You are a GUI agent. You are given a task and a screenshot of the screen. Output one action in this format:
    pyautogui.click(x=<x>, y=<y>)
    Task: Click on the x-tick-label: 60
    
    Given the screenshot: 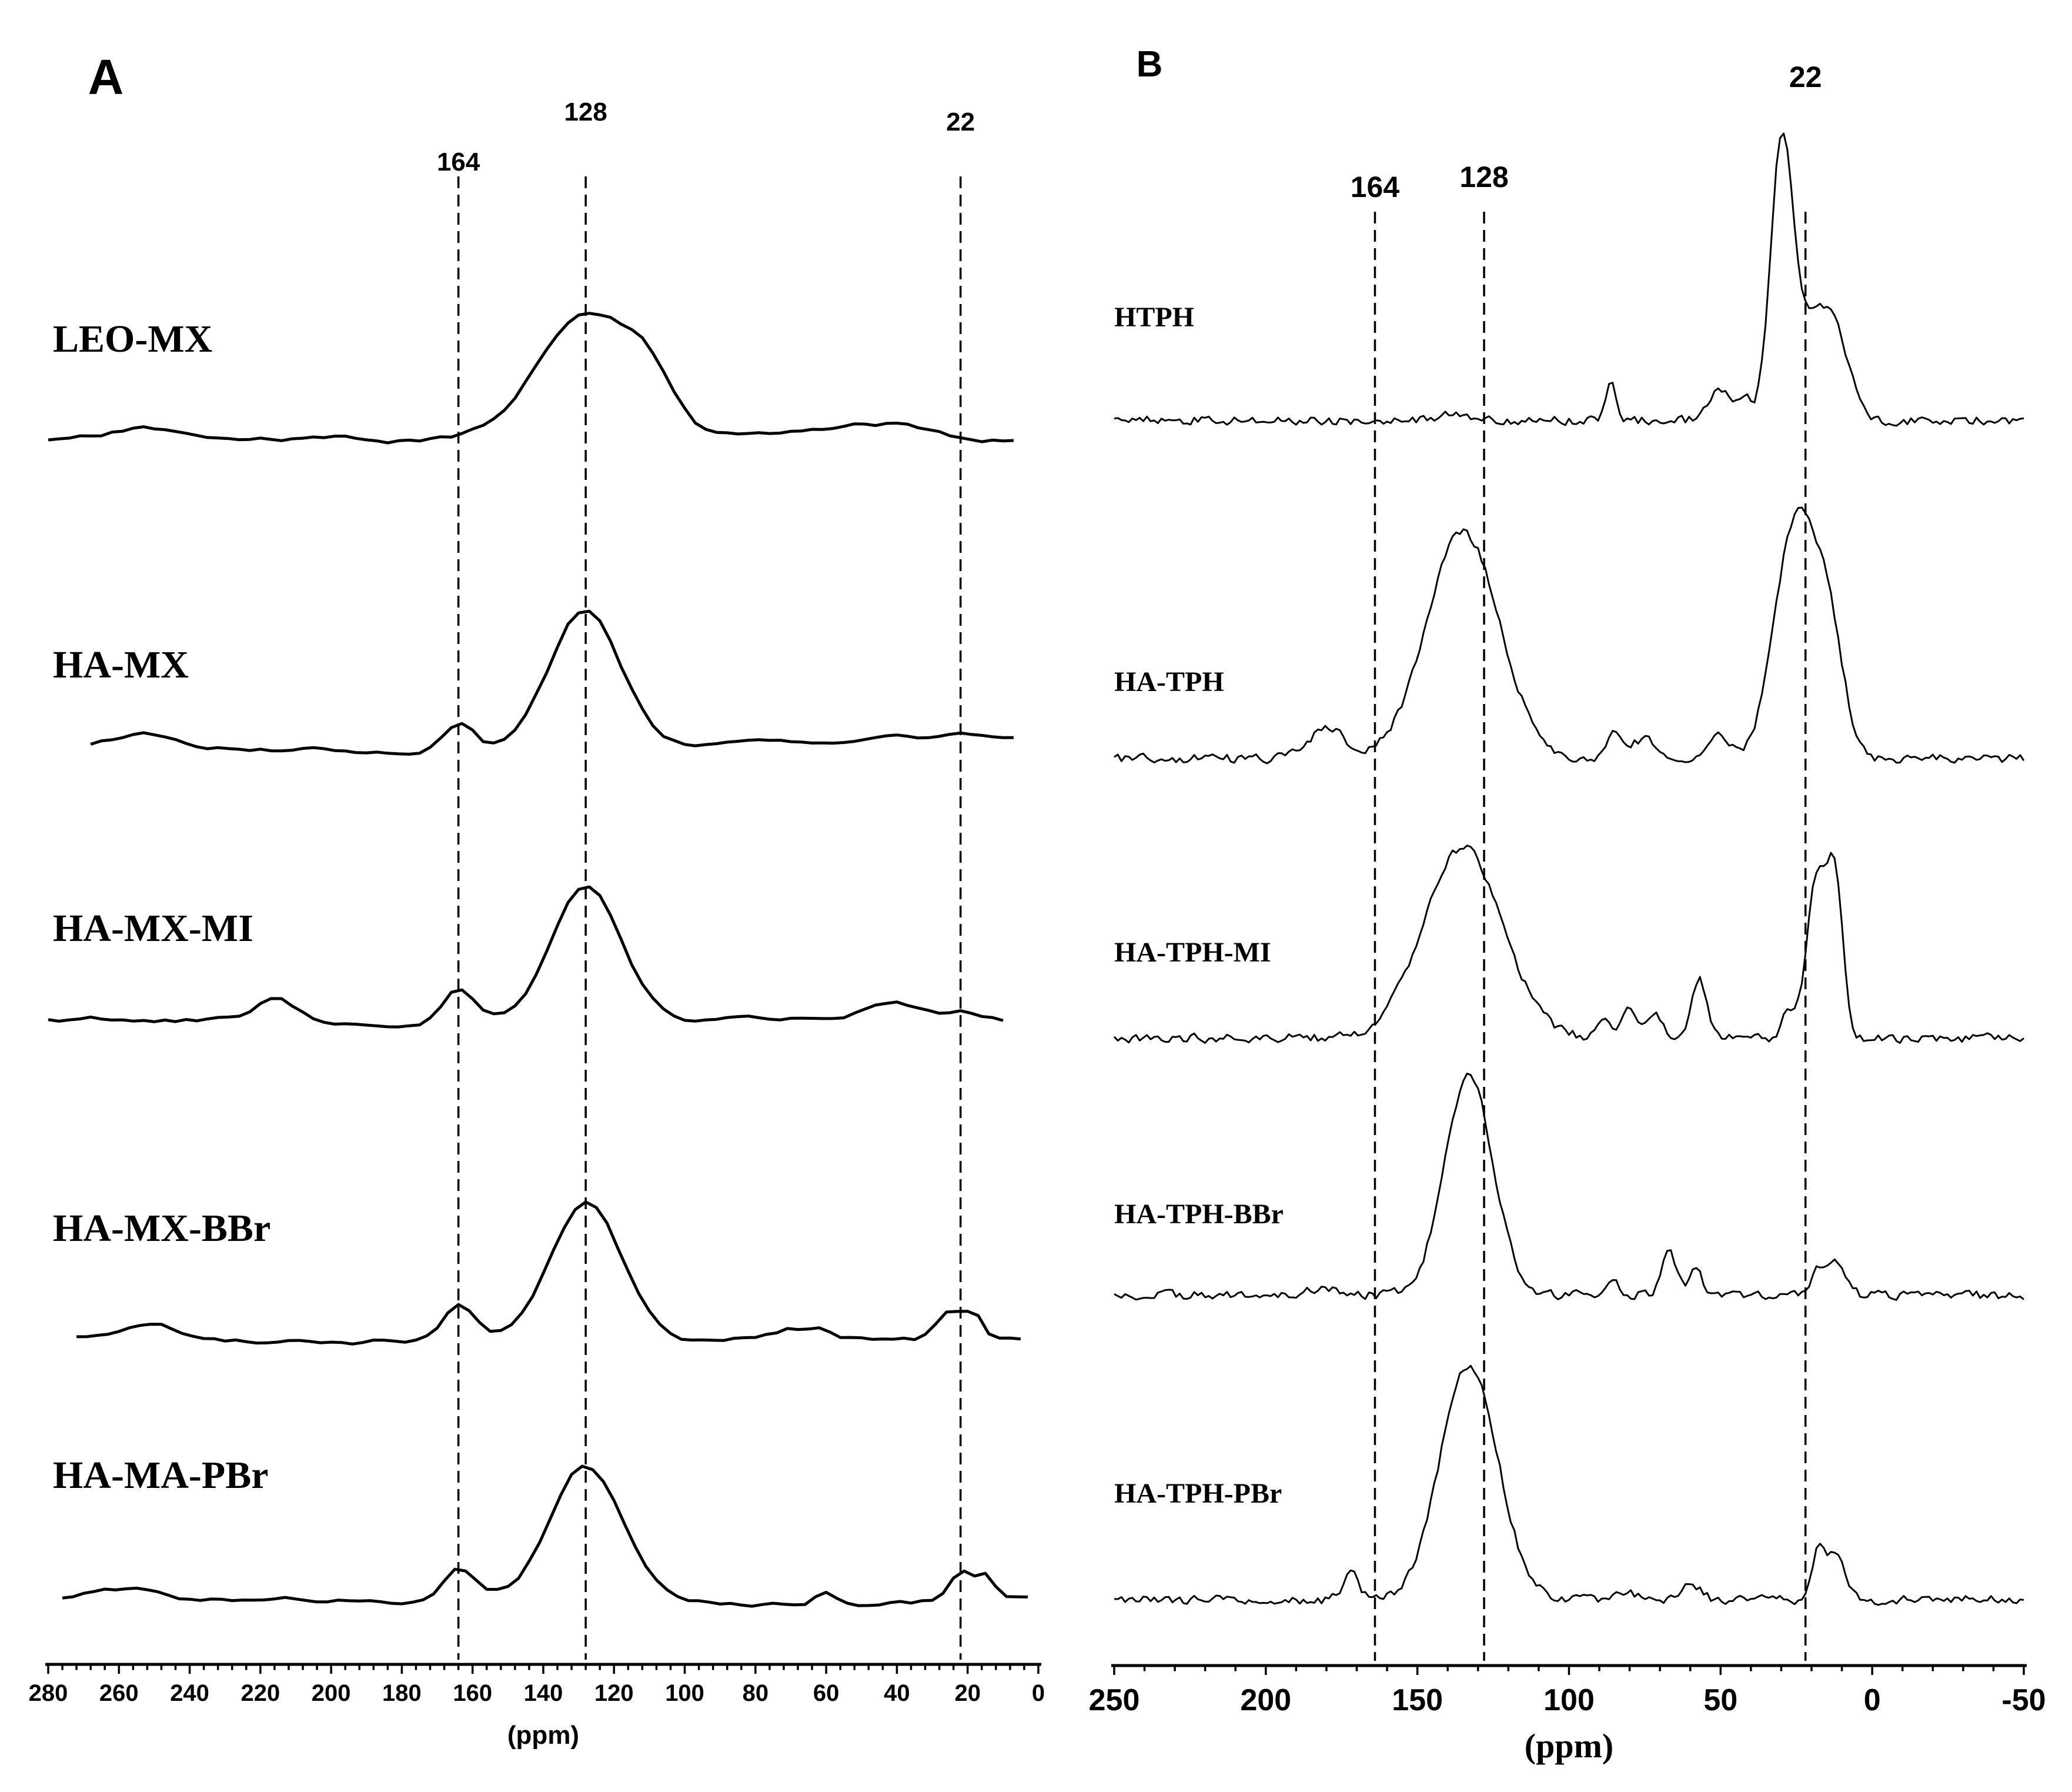 What is the action you would take?
    pyautogui.click(x=826, y=1693)
    